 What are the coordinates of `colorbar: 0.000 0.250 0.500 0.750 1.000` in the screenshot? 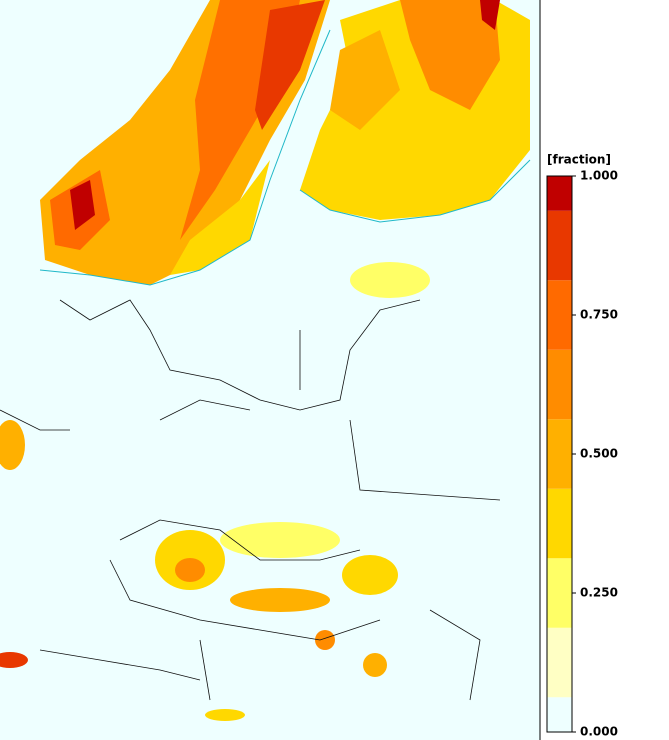 It's located at (582, 454).